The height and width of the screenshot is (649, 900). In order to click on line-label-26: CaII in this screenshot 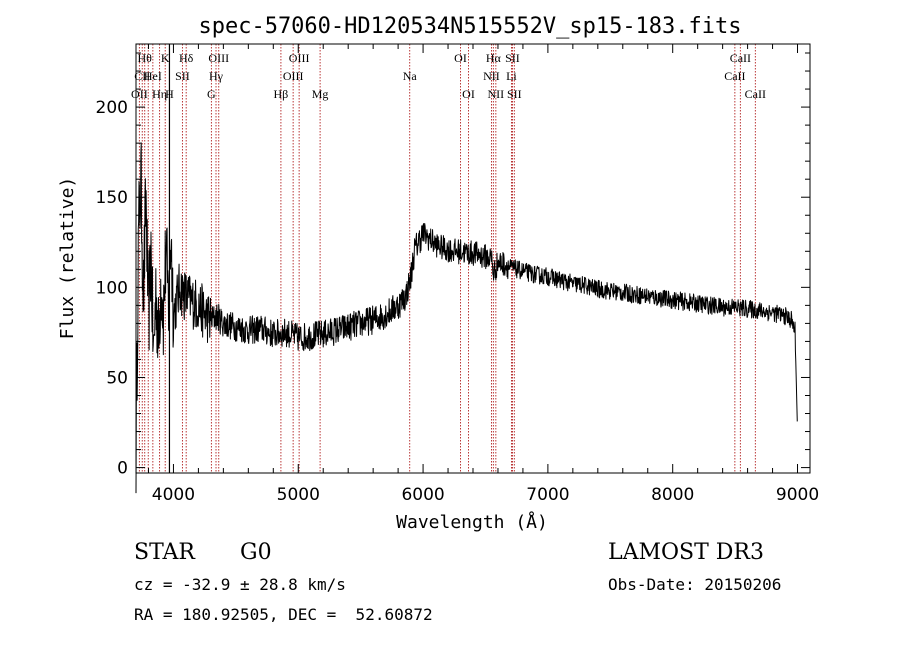, I will do `click(734, 76)`.